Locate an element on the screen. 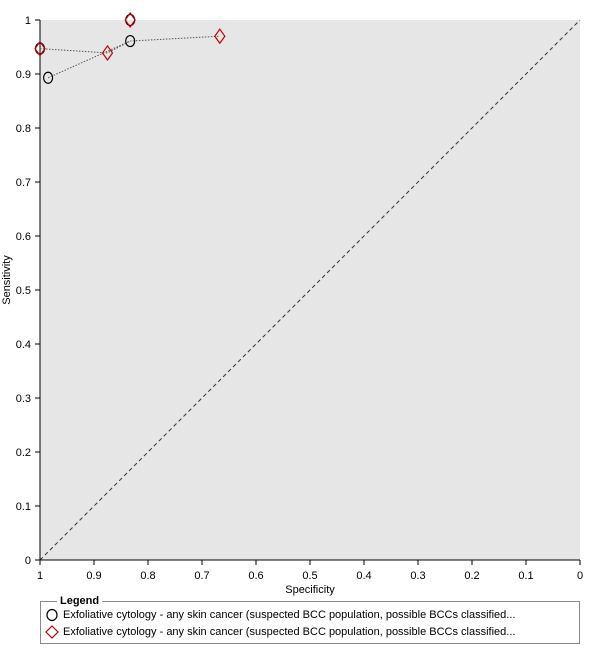 This screenshot has width=600, height=664. x-axis-title: Specificity is located at coordinates (310, 590).